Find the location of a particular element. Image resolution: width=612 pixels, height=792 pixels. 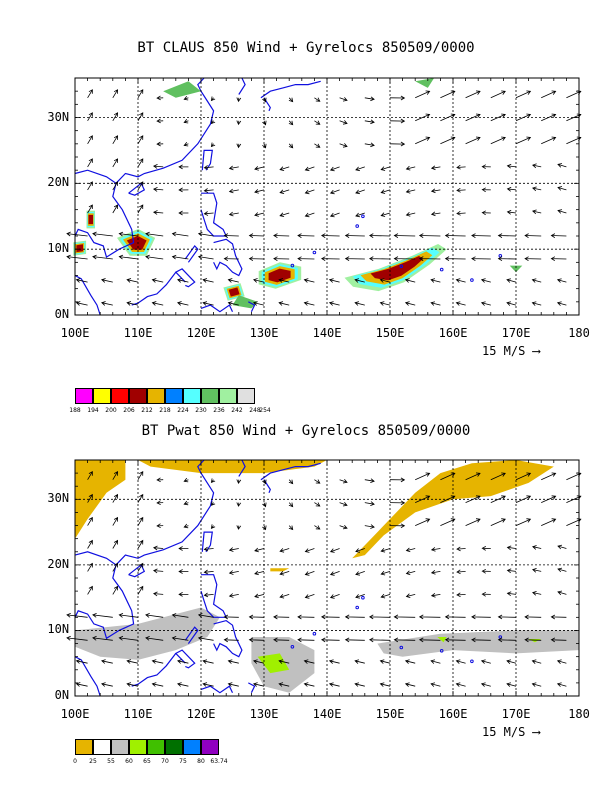

panel-title-pwat: BT Pwat 850 Wind + Gyrelocs 850509/0000 is located at coordinates (306, 431).